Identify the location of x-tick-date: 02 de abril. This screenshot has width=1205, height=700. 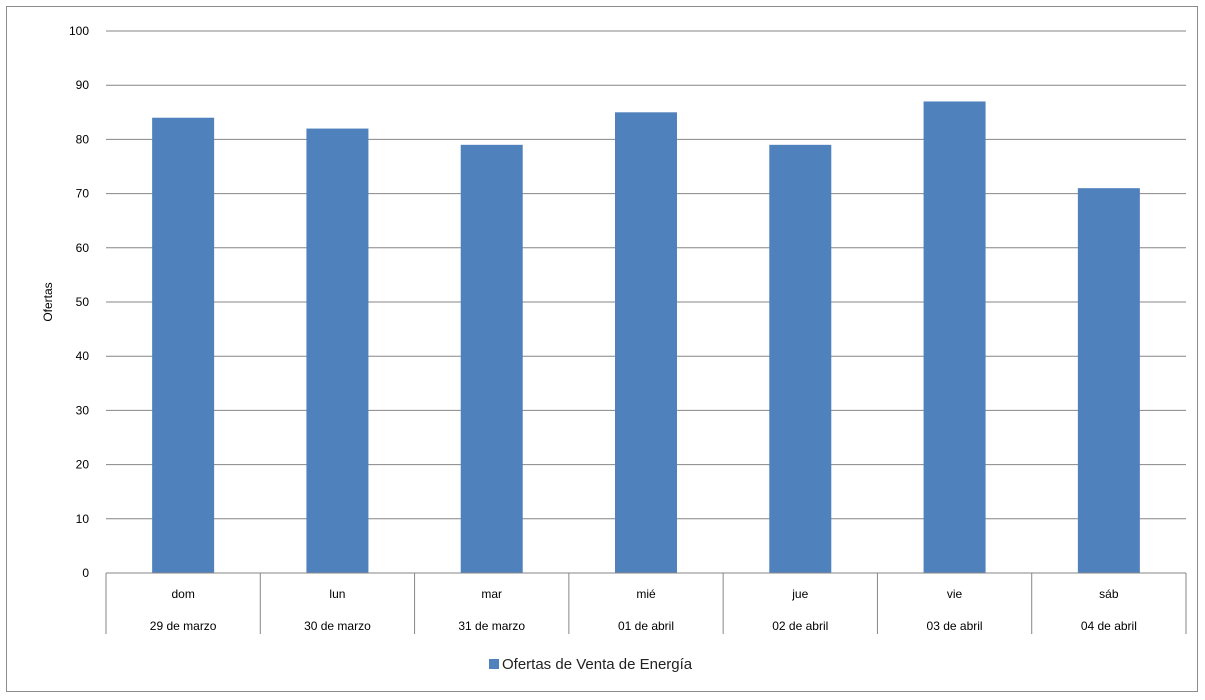
(800, 626).